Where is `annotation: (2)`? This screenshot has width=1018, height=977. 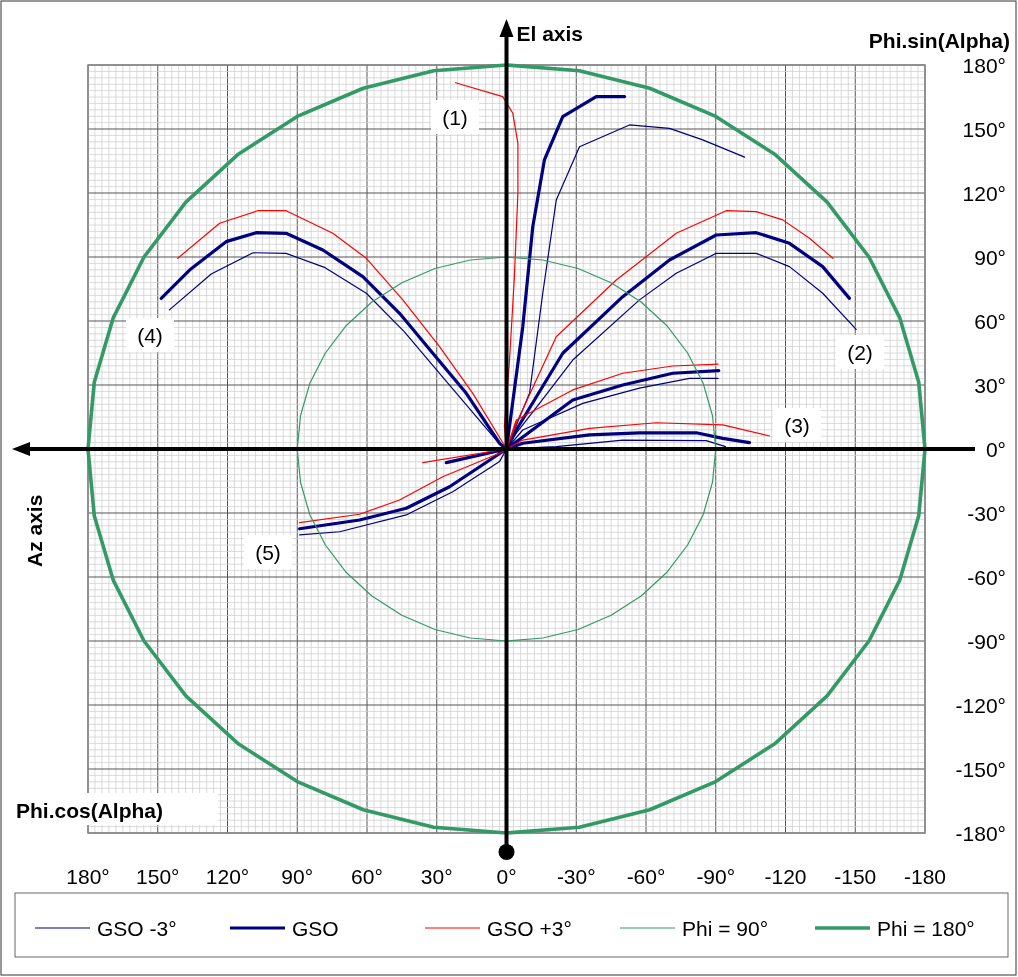
annotation: (2) is located at coordinates (860, 352).